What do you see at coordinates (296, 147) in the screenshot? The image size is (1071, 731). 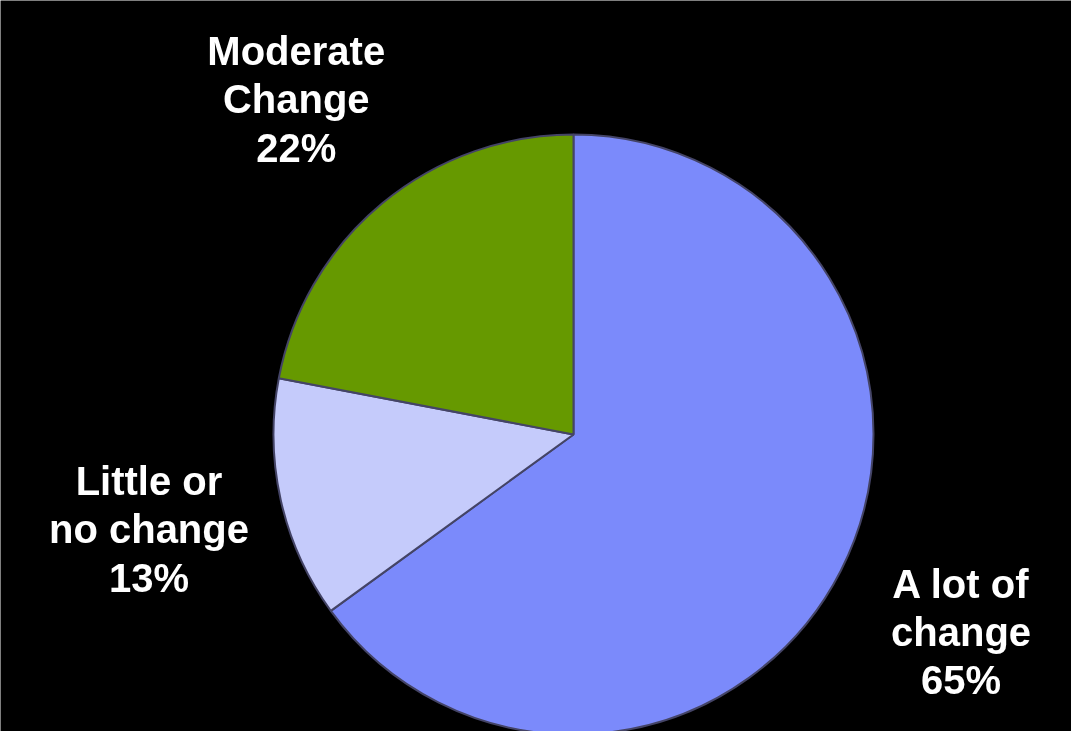 I see `data-label: 22%` at bounding box center [296, 147].